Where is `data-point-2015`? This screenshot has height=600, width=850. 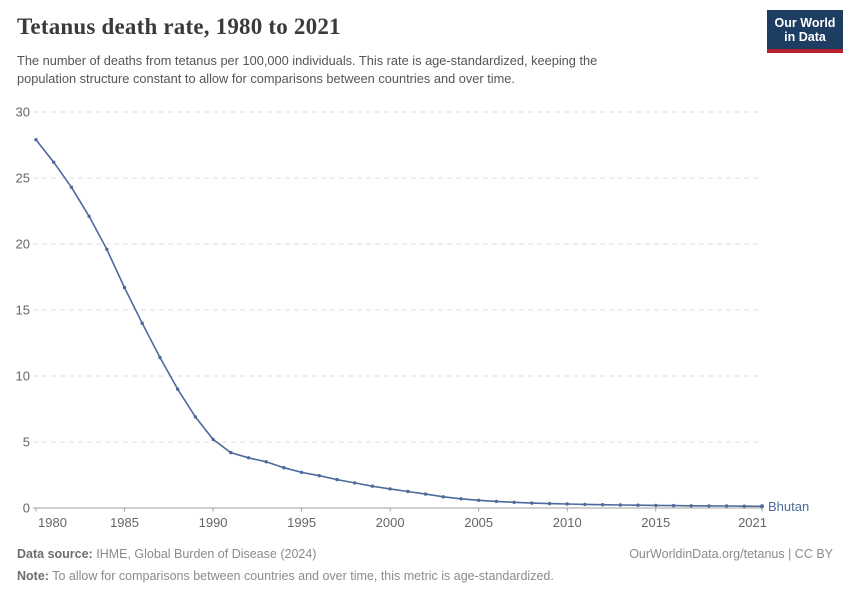
data-point-2015 is located at coordinates (656, 505).